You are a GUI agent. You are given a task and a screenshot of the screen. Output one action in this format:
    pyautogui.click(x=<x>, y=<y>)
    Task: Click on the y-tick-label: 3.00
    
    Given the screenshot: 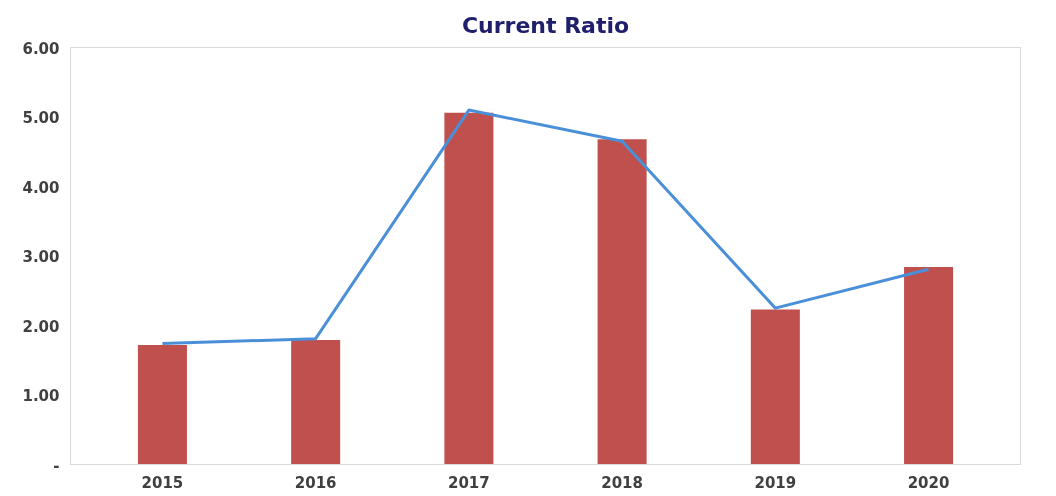 What is the action you would take?
    pyautogui.click(x=41, y=257)
    